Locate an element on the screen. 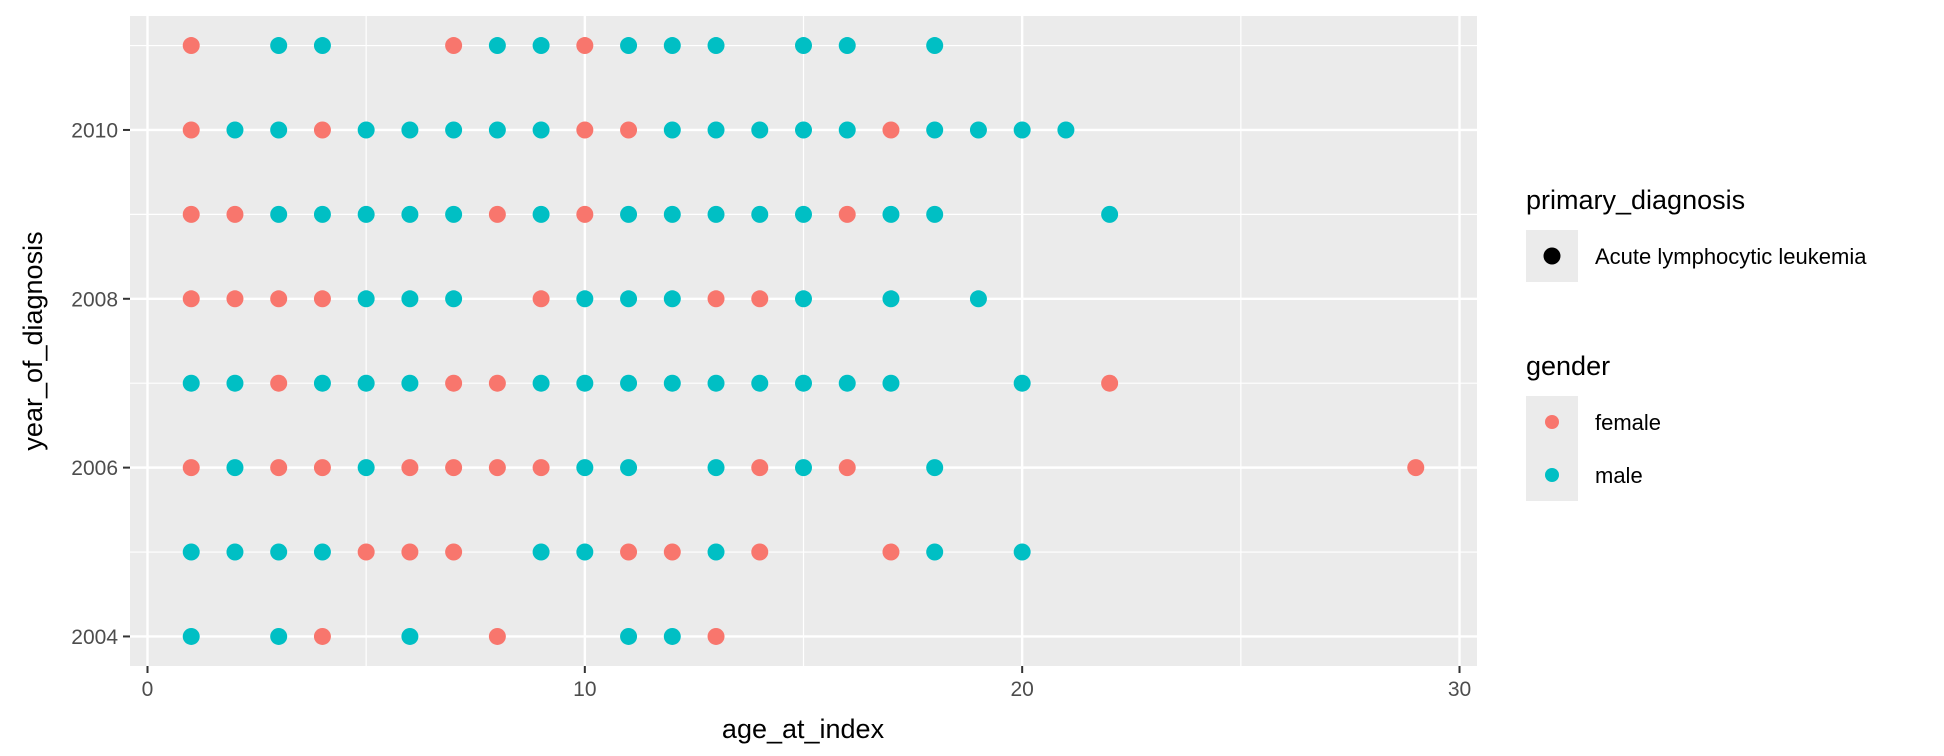  legend-label-male: male is located at coordinates (1619, 475).